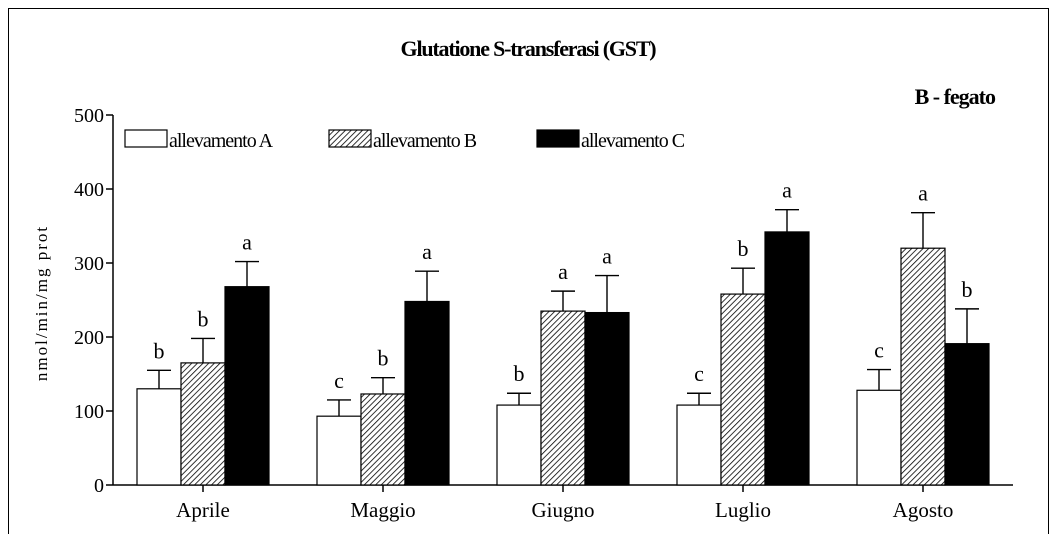 The height and width of the screenshot is (534, 1059). I want to click on legend-label: allevamento A, so click(221, 141).